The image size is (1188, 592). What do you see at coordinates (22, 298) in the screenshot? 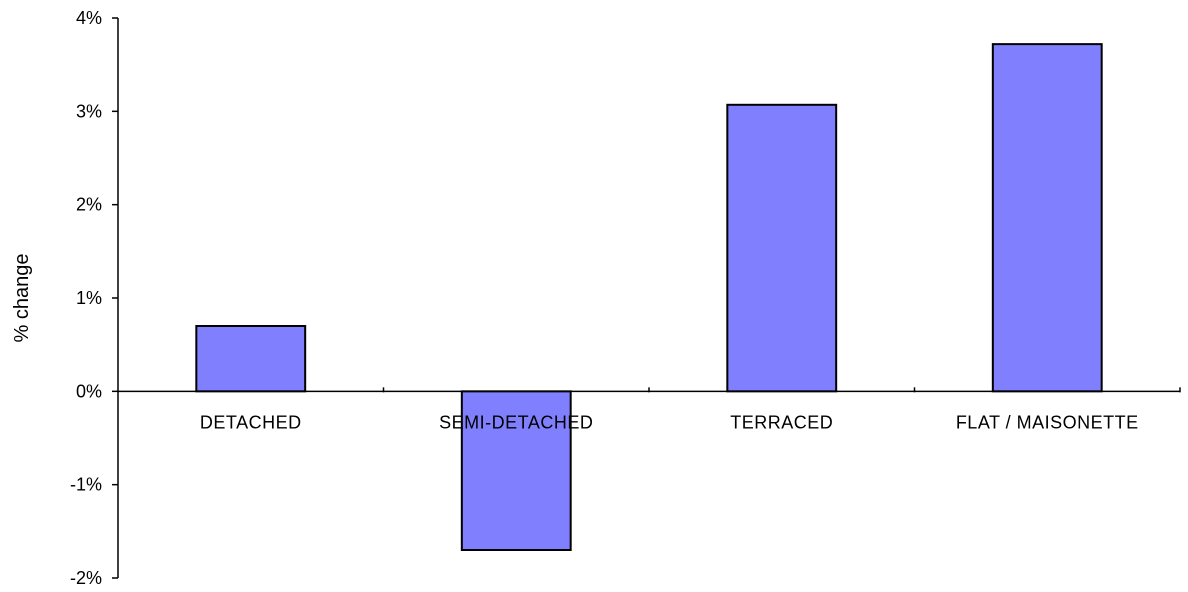
I see `y-axis-title: % change` at bounding box center [22, 298].